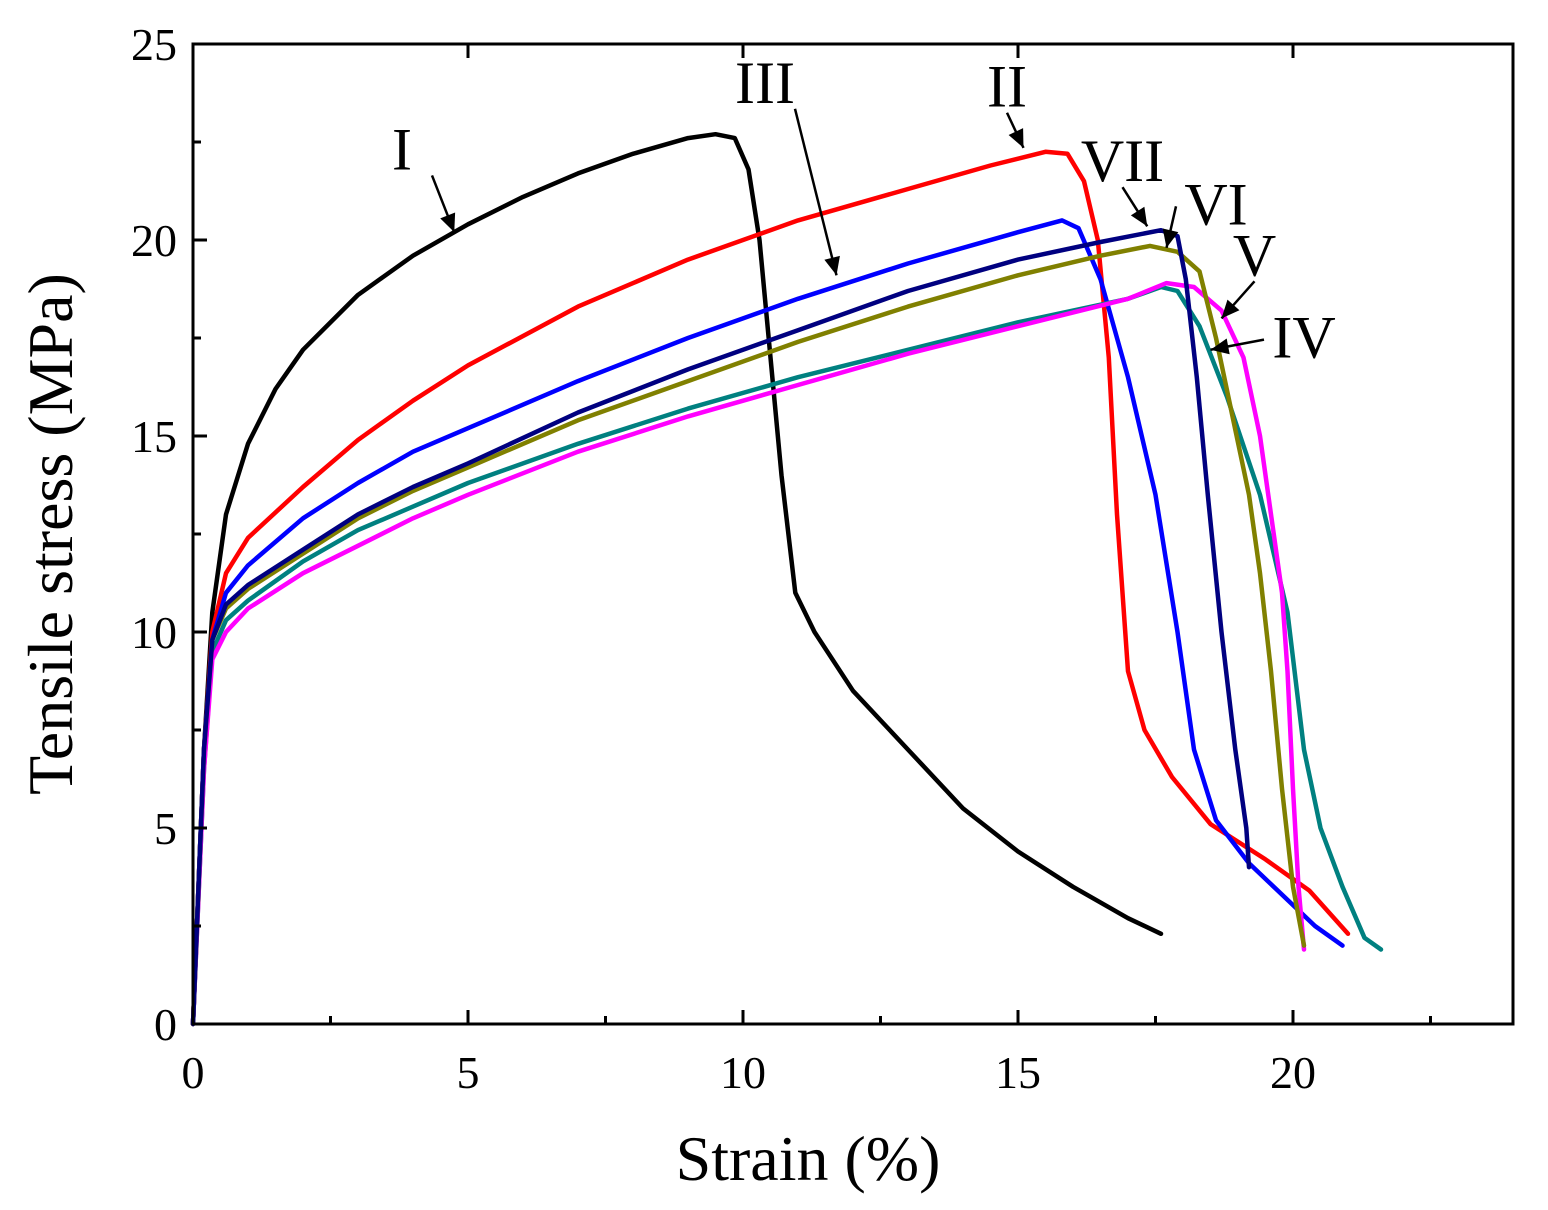 This screenshot has width=1548, height=1210. Describe the element at coordinates (1170, 238) in the screenshot. I see `curve-arrowhead-VI` at that location.